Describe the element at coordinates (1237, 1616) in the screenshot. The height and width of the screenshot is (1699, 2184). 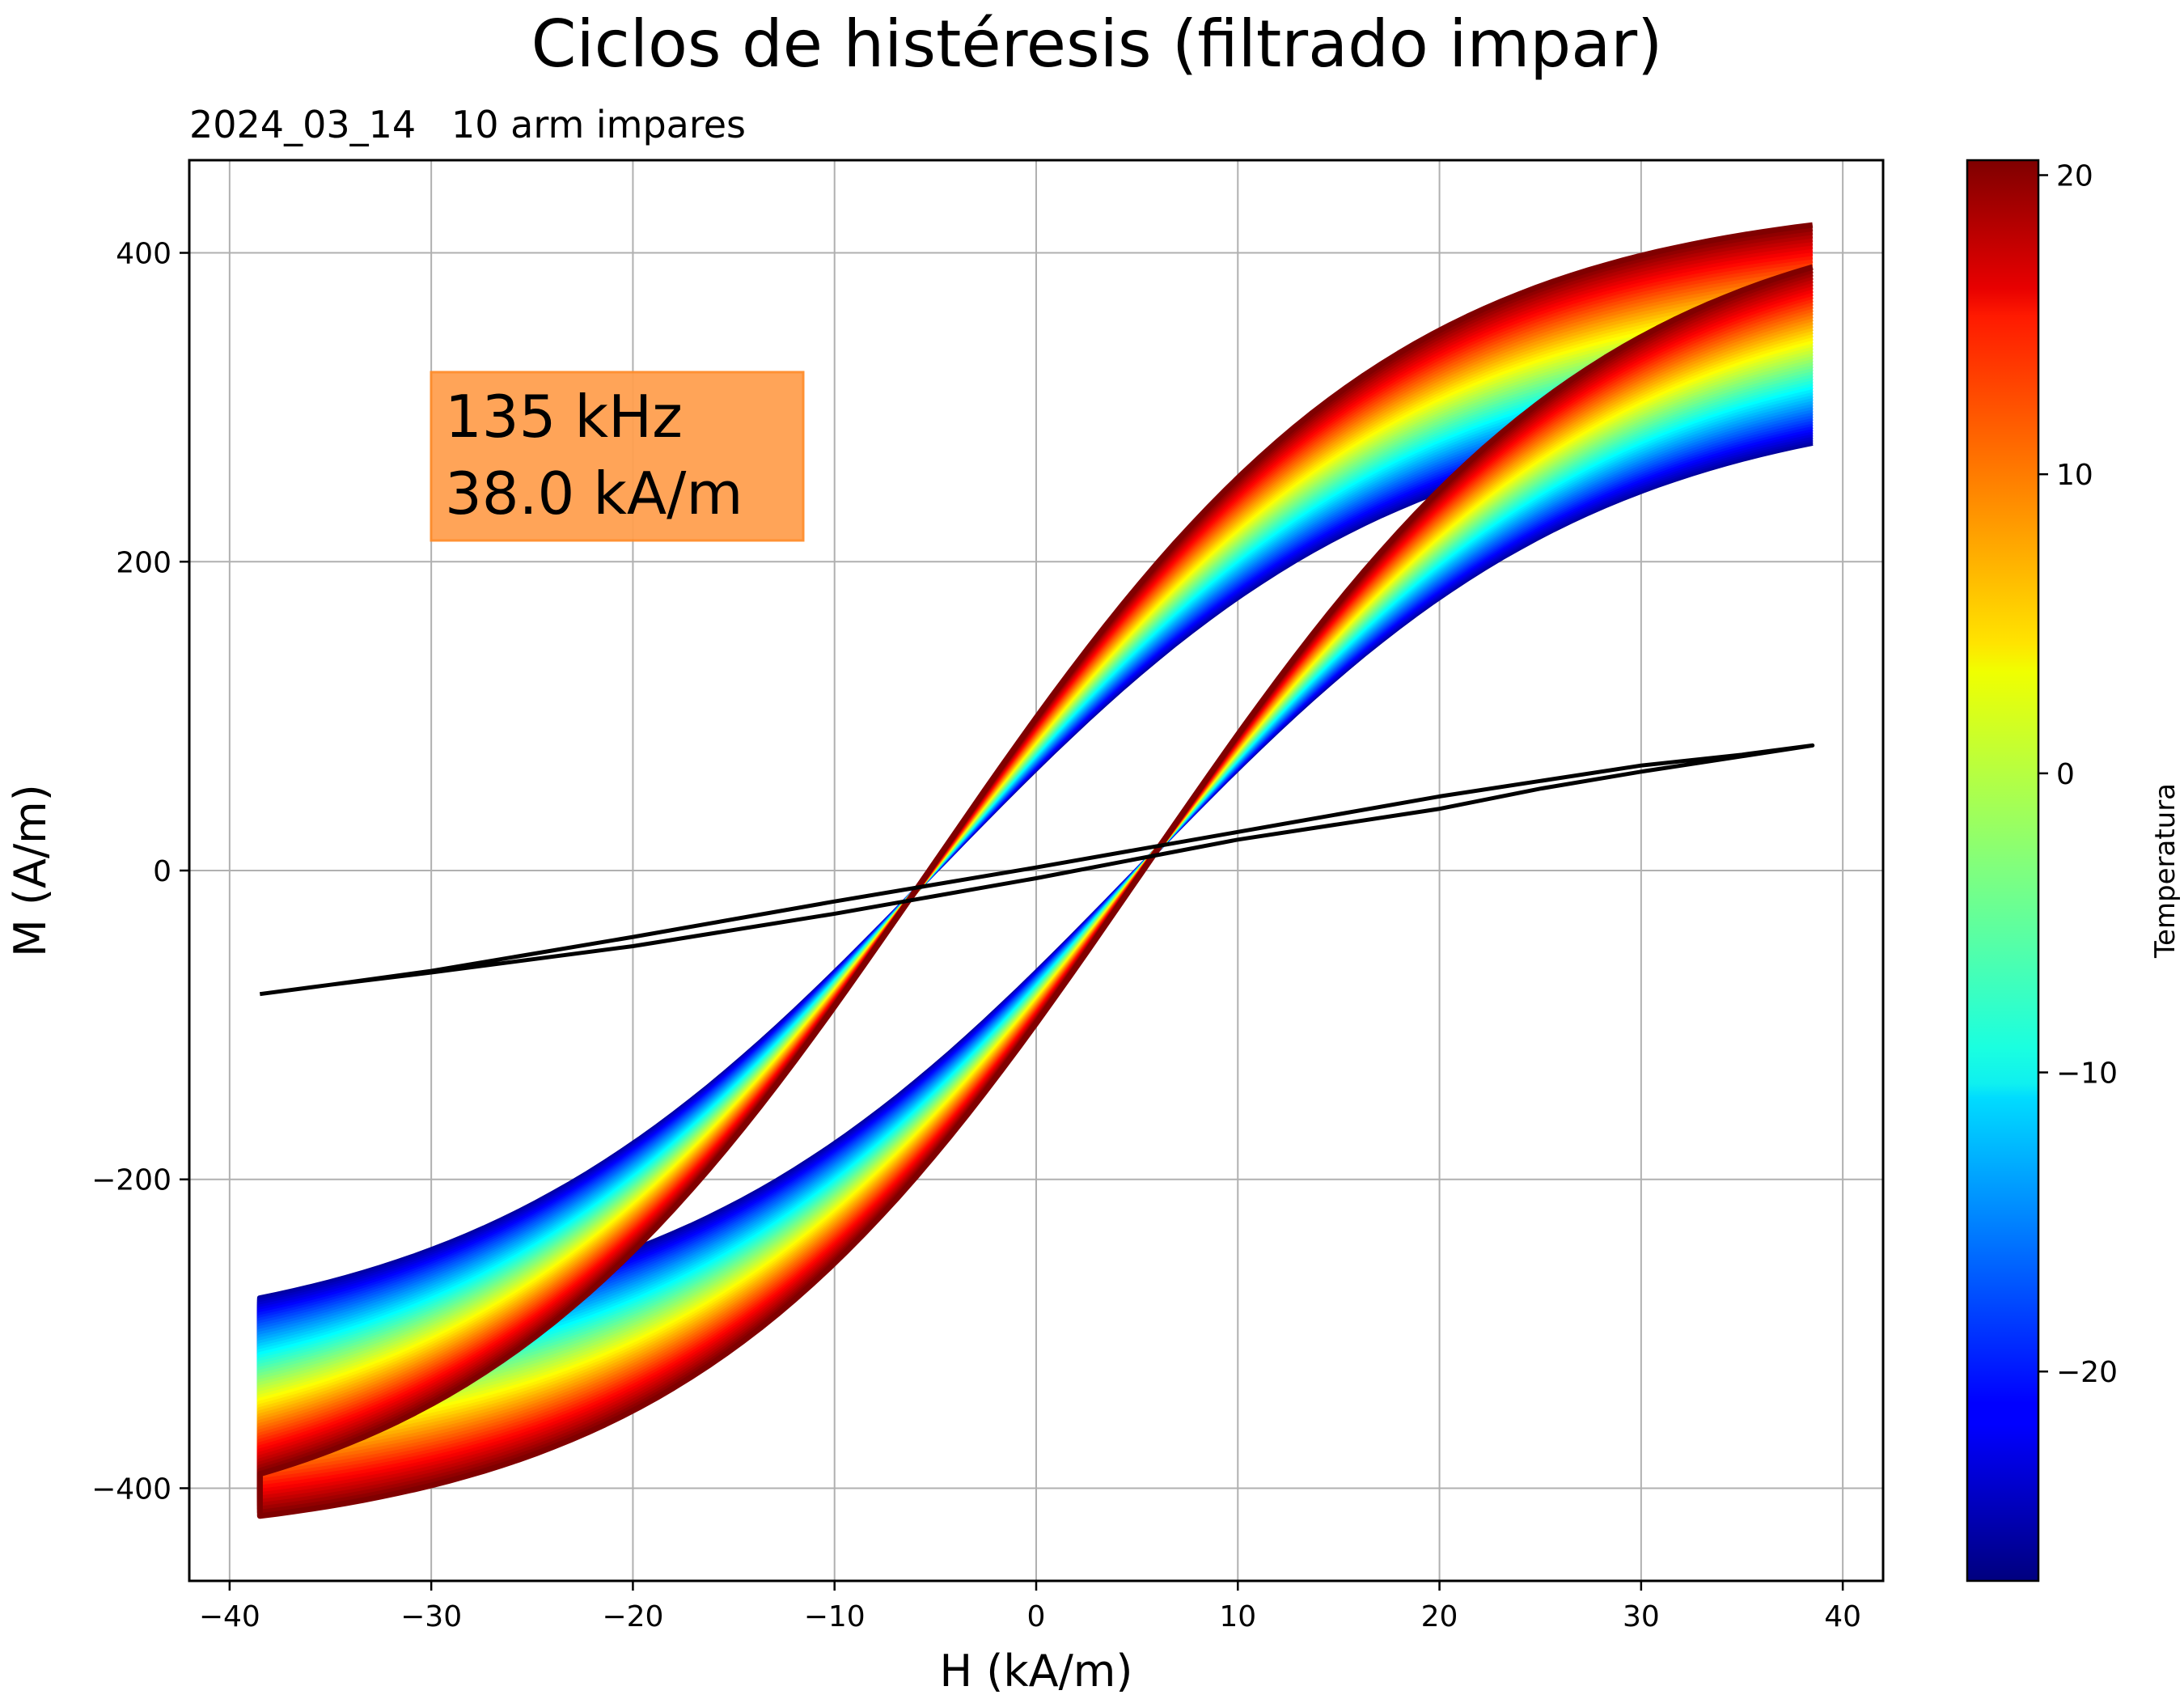
I see `x-tick-label: 10` at that location.